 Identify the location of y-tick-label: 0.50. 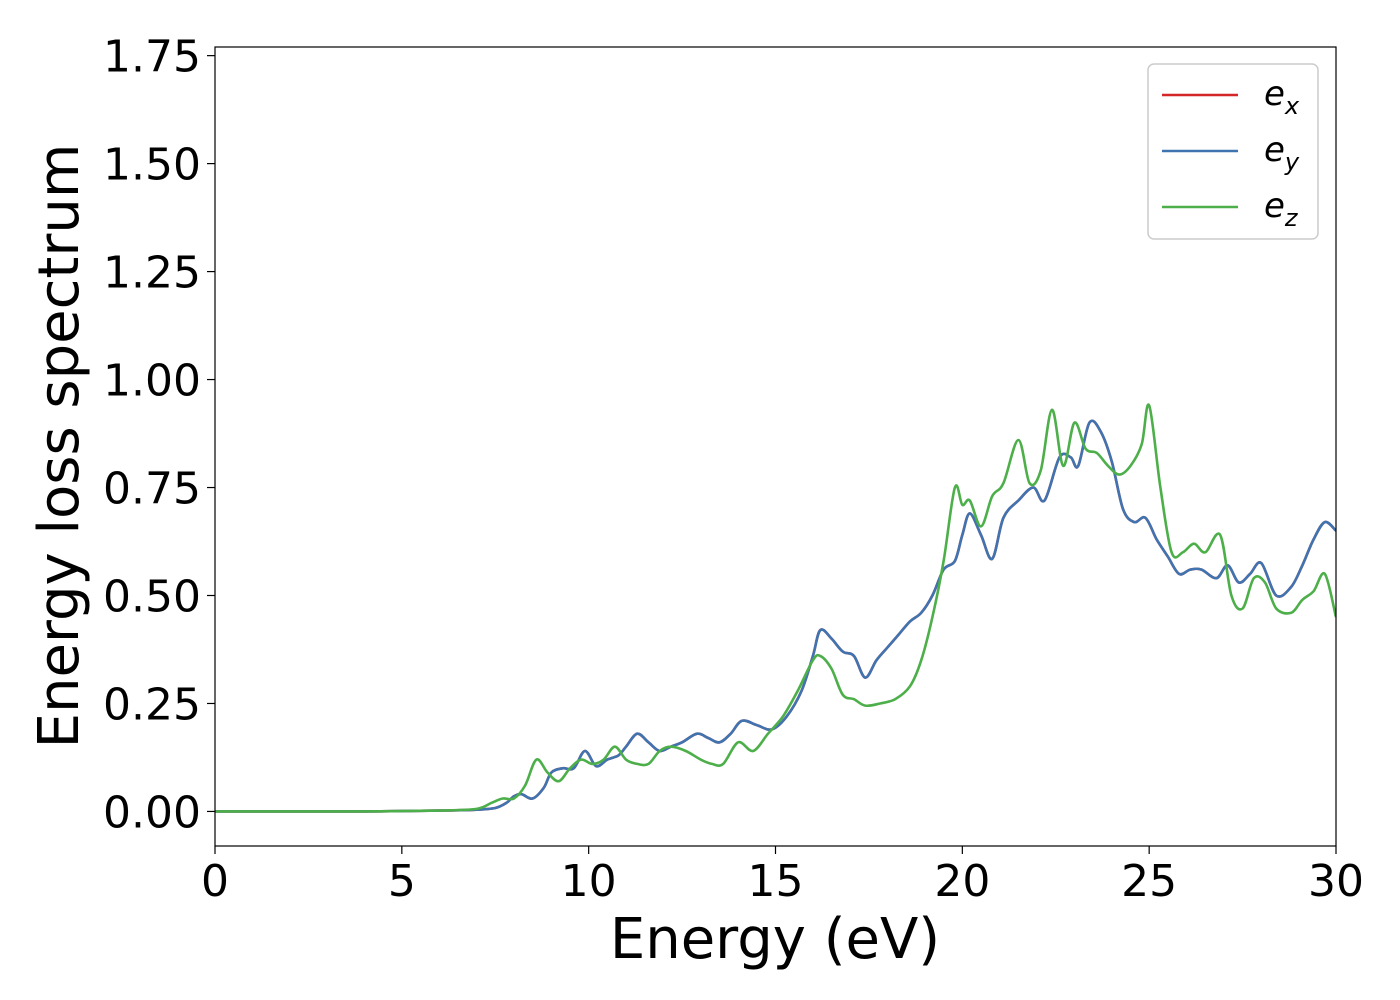
(152, 597).